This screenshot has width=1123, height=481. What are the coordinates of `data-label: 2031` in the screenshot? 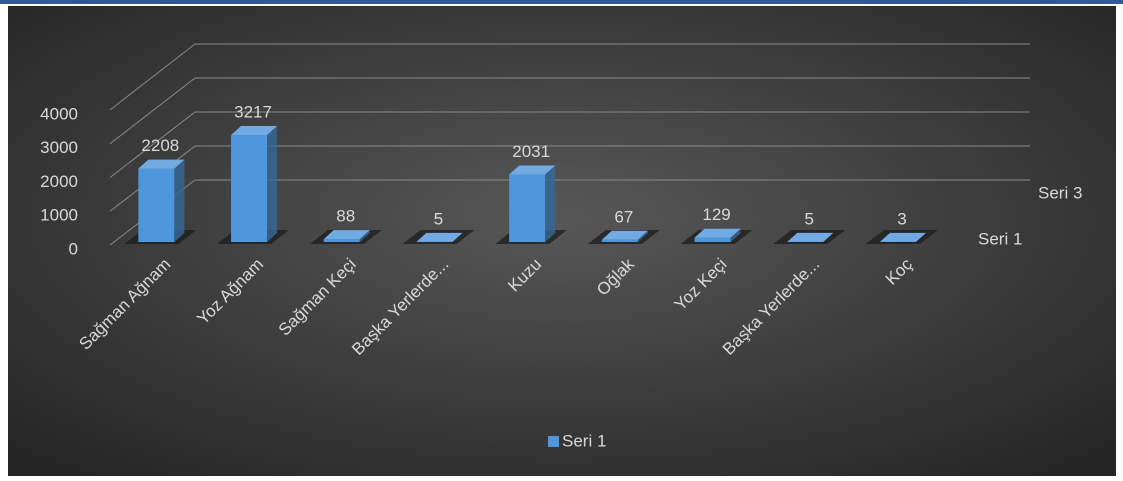 It's located at (531, 151).